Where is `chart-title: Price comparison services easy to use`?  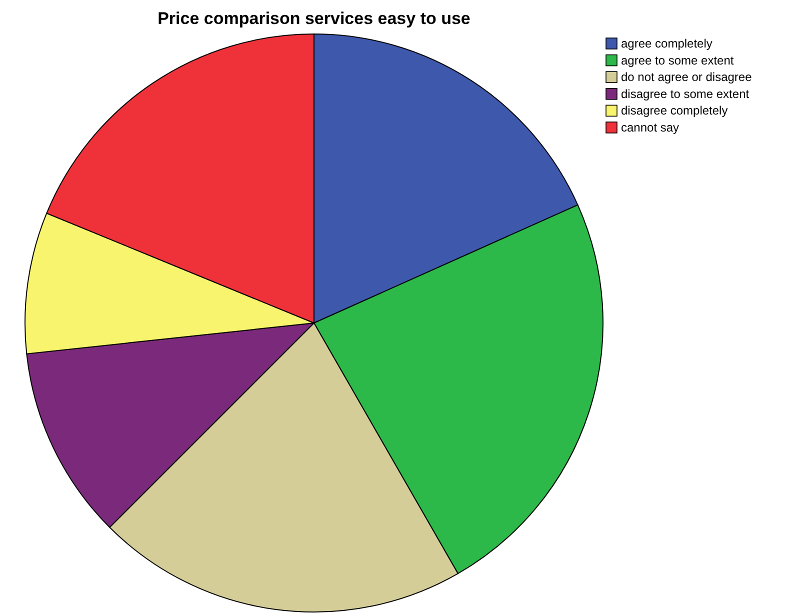
chart-title: Price comparison services easy to use is located at coordinates (314, 18).